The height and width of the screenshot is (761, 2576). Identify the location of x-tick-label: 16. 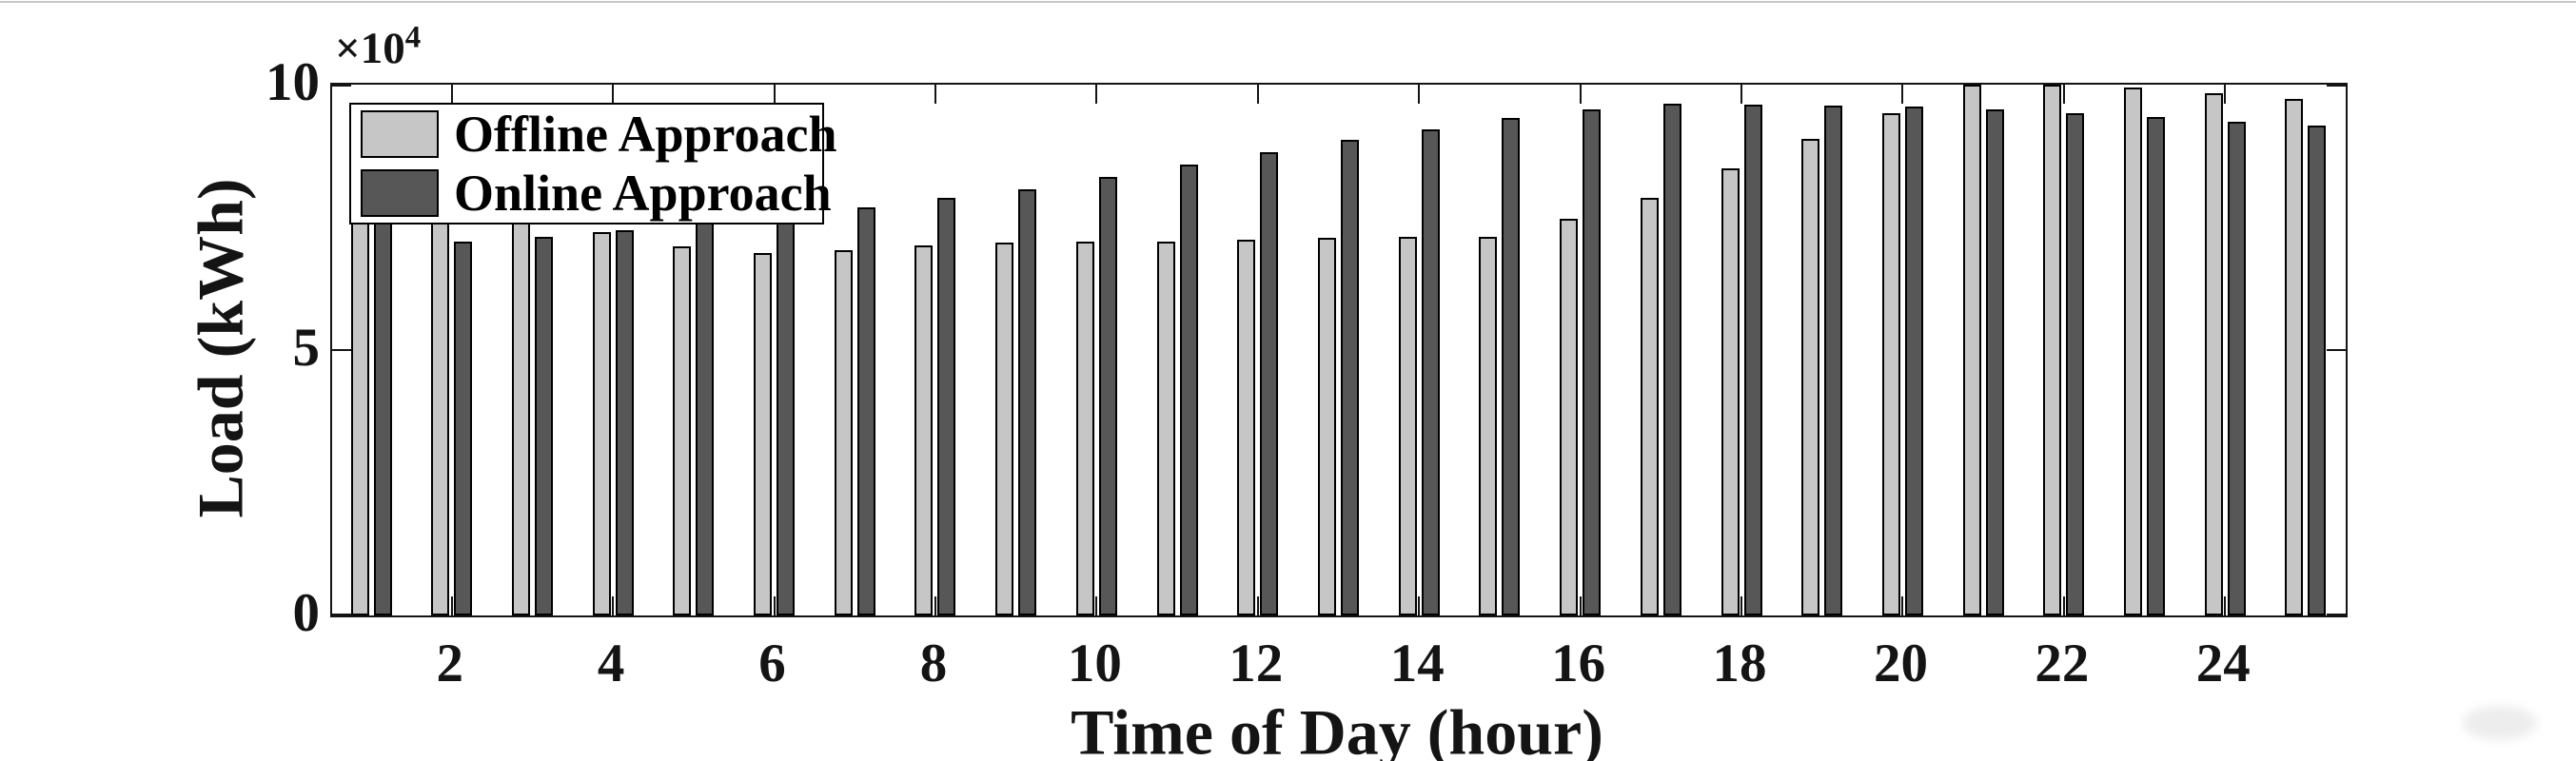
(1578, 664).